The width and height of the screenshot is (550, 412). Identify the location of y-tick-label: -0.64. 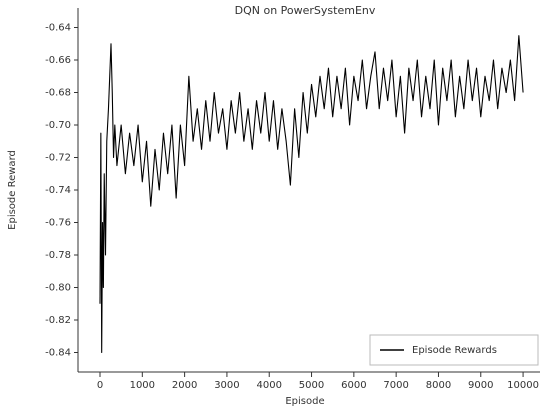
(58, 28).